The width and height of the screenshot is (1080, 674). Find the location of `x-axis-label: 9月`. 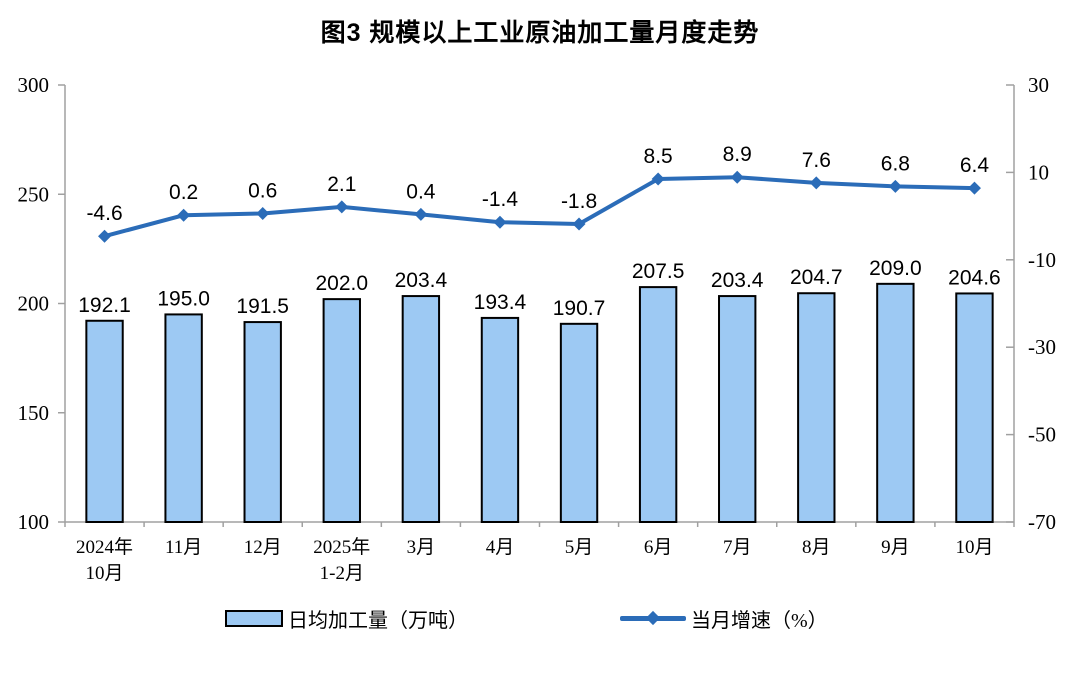

x-axis-label: 9月 is located at coordinates (895, 547).